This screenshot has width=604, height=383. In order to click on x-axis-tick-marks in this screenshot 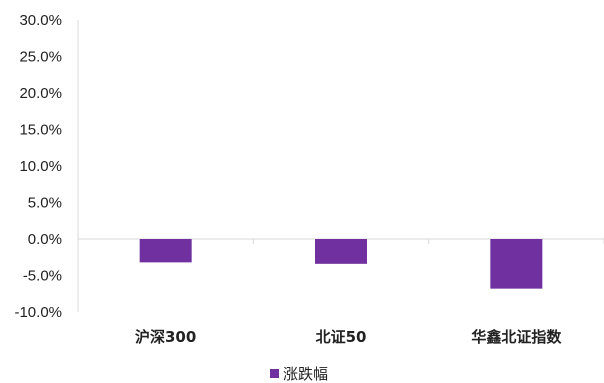, I will do `click(428, 241)`.